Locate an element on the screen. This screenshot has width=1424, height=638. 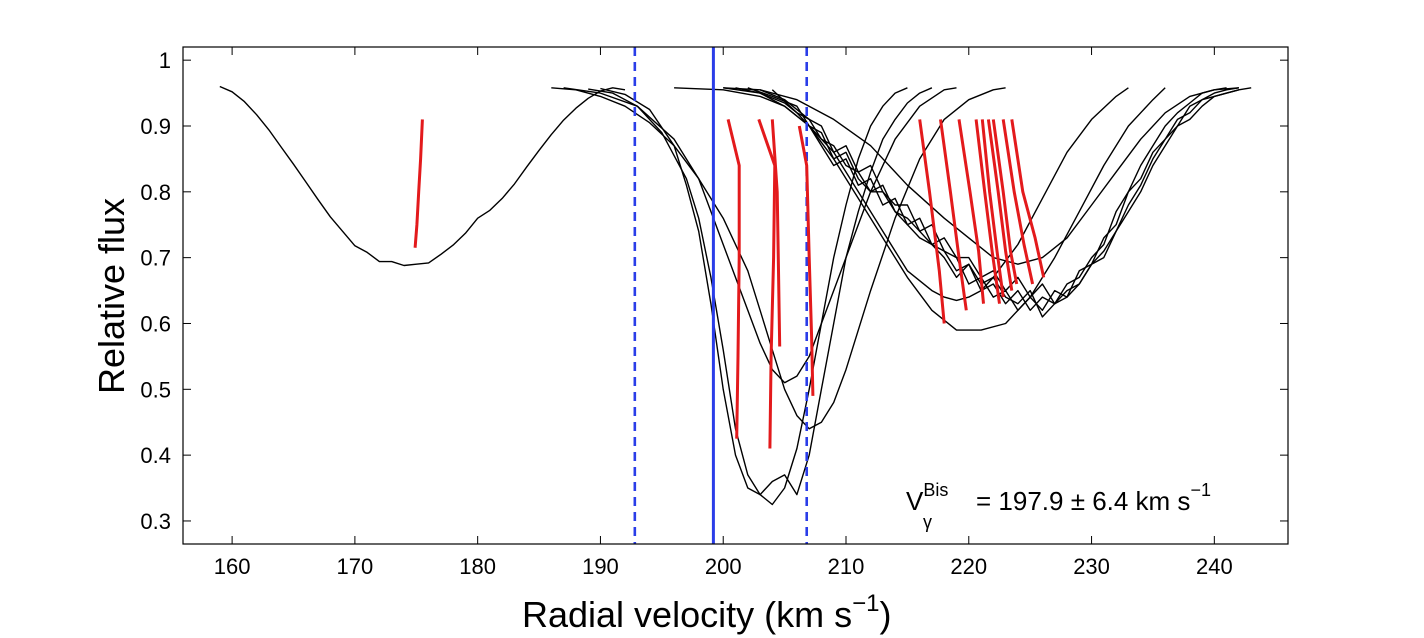
x-axis-label: Radial velocity (km s−1) is located at coordinates (706, 612).